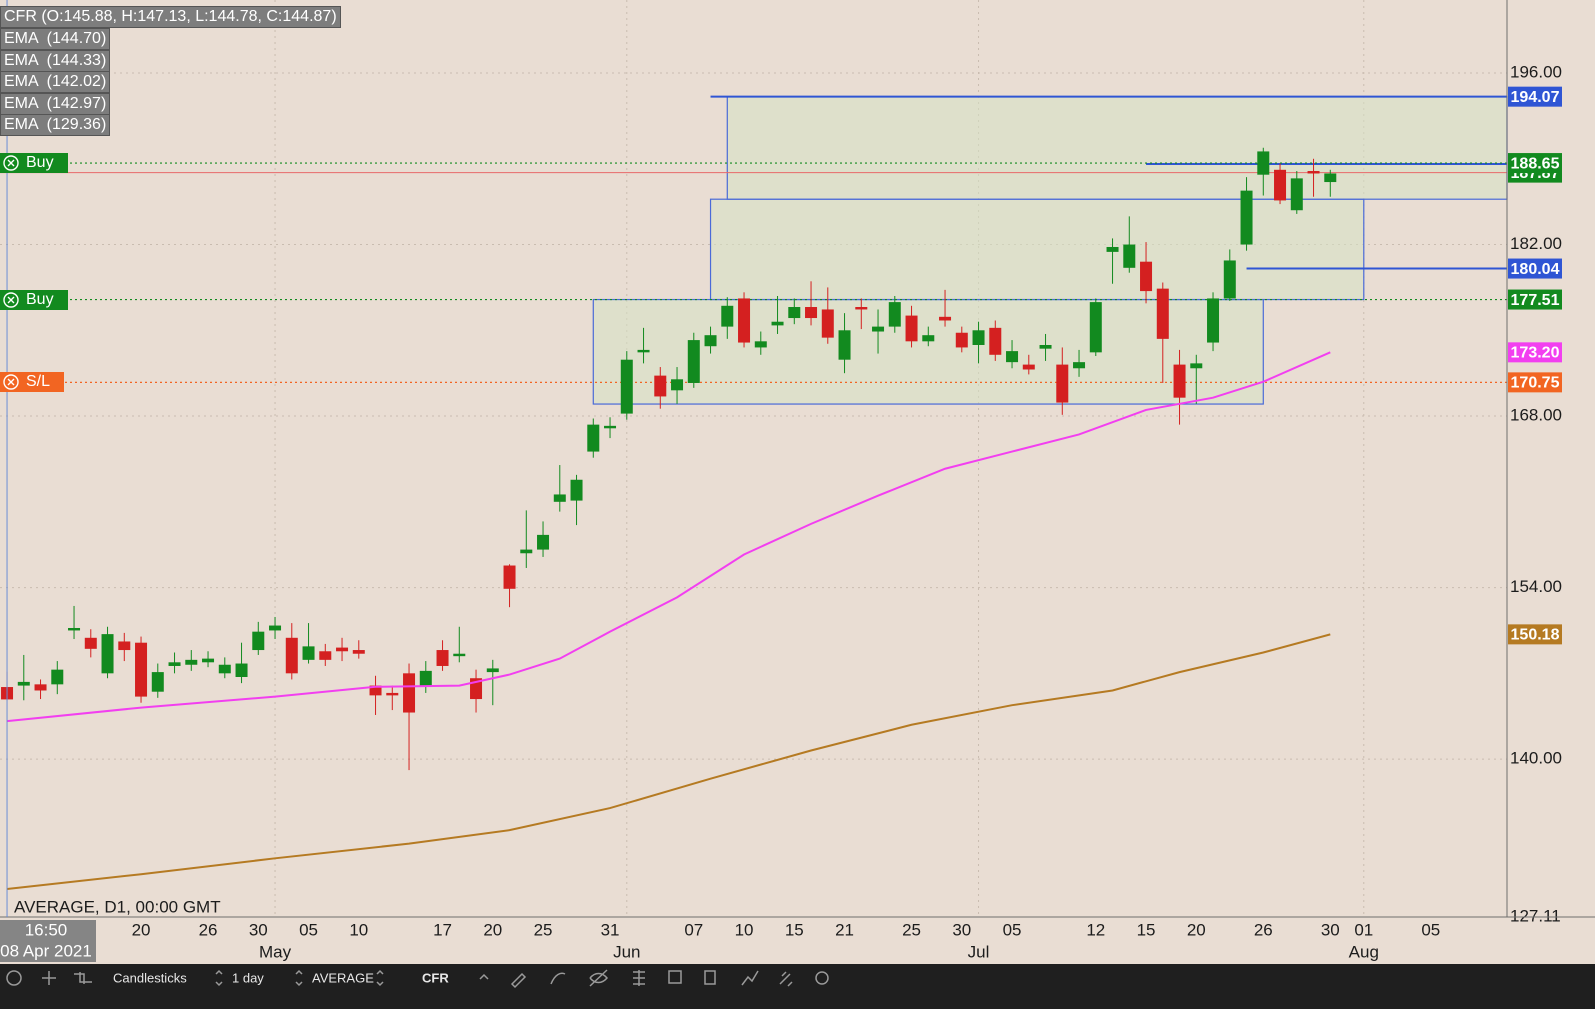 This screenshot has height=1009, width=1595. I want to click on x-tick-label: 26, so click(1263, 929).